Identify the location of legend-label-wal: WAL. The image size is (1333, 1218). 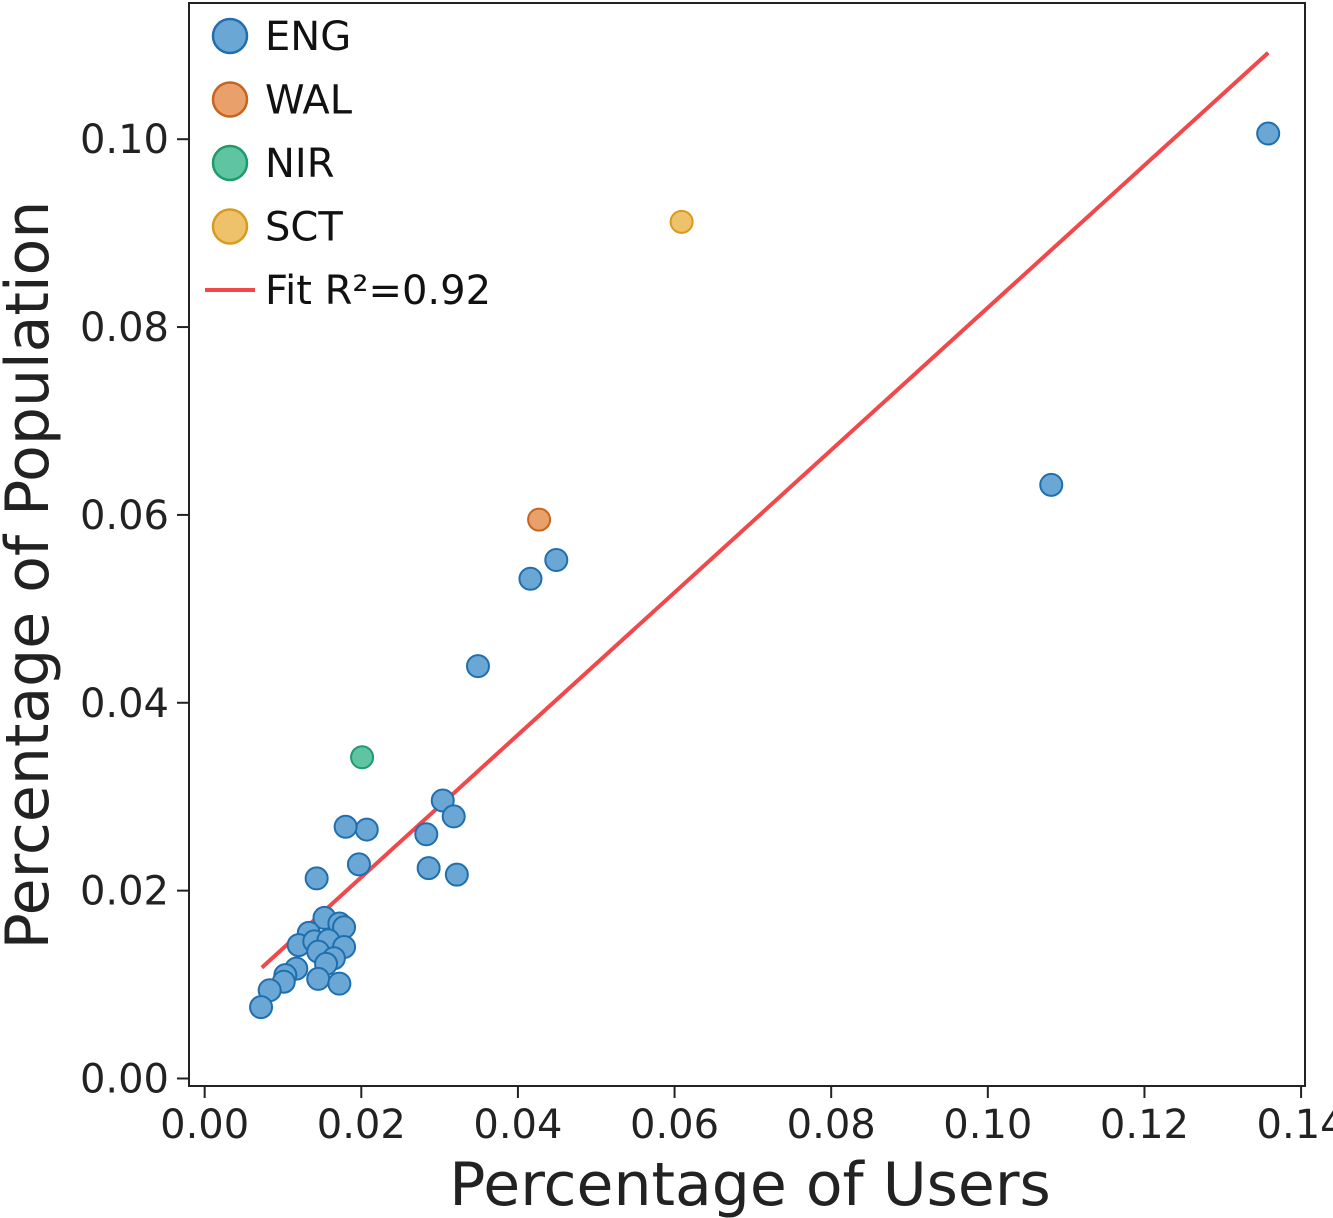
(309, 101).